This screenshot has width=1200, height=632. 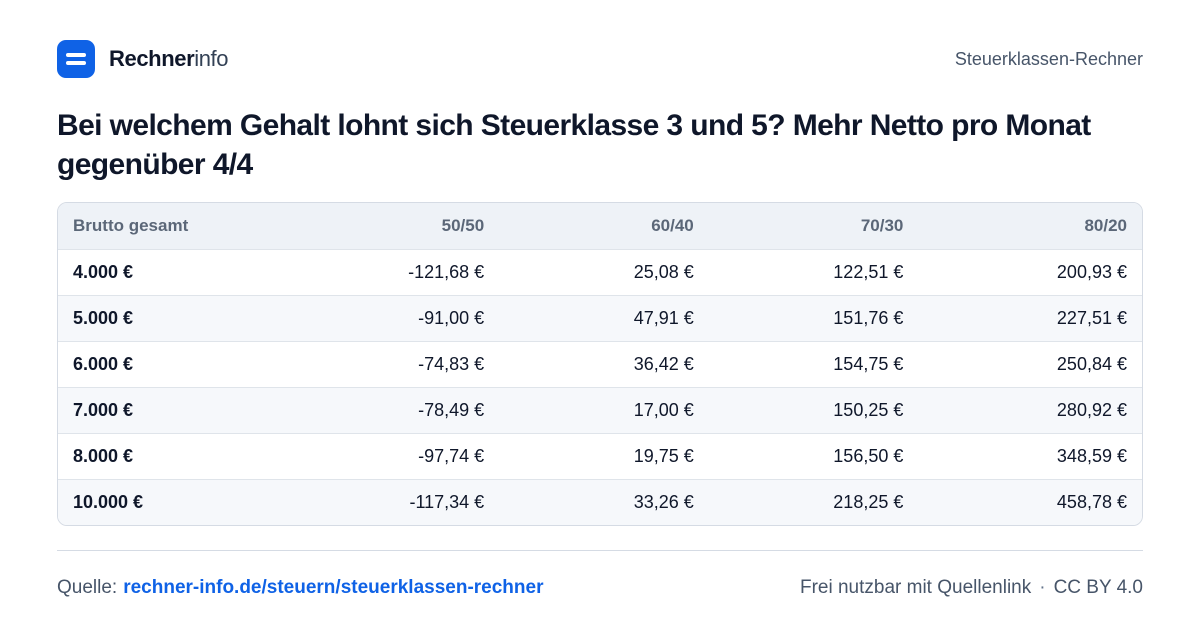 What do you see at coordinates (1098, 587) in the screenshot?
I see `license-name: CC BY 4.0` at bounding box center [1098, 587].